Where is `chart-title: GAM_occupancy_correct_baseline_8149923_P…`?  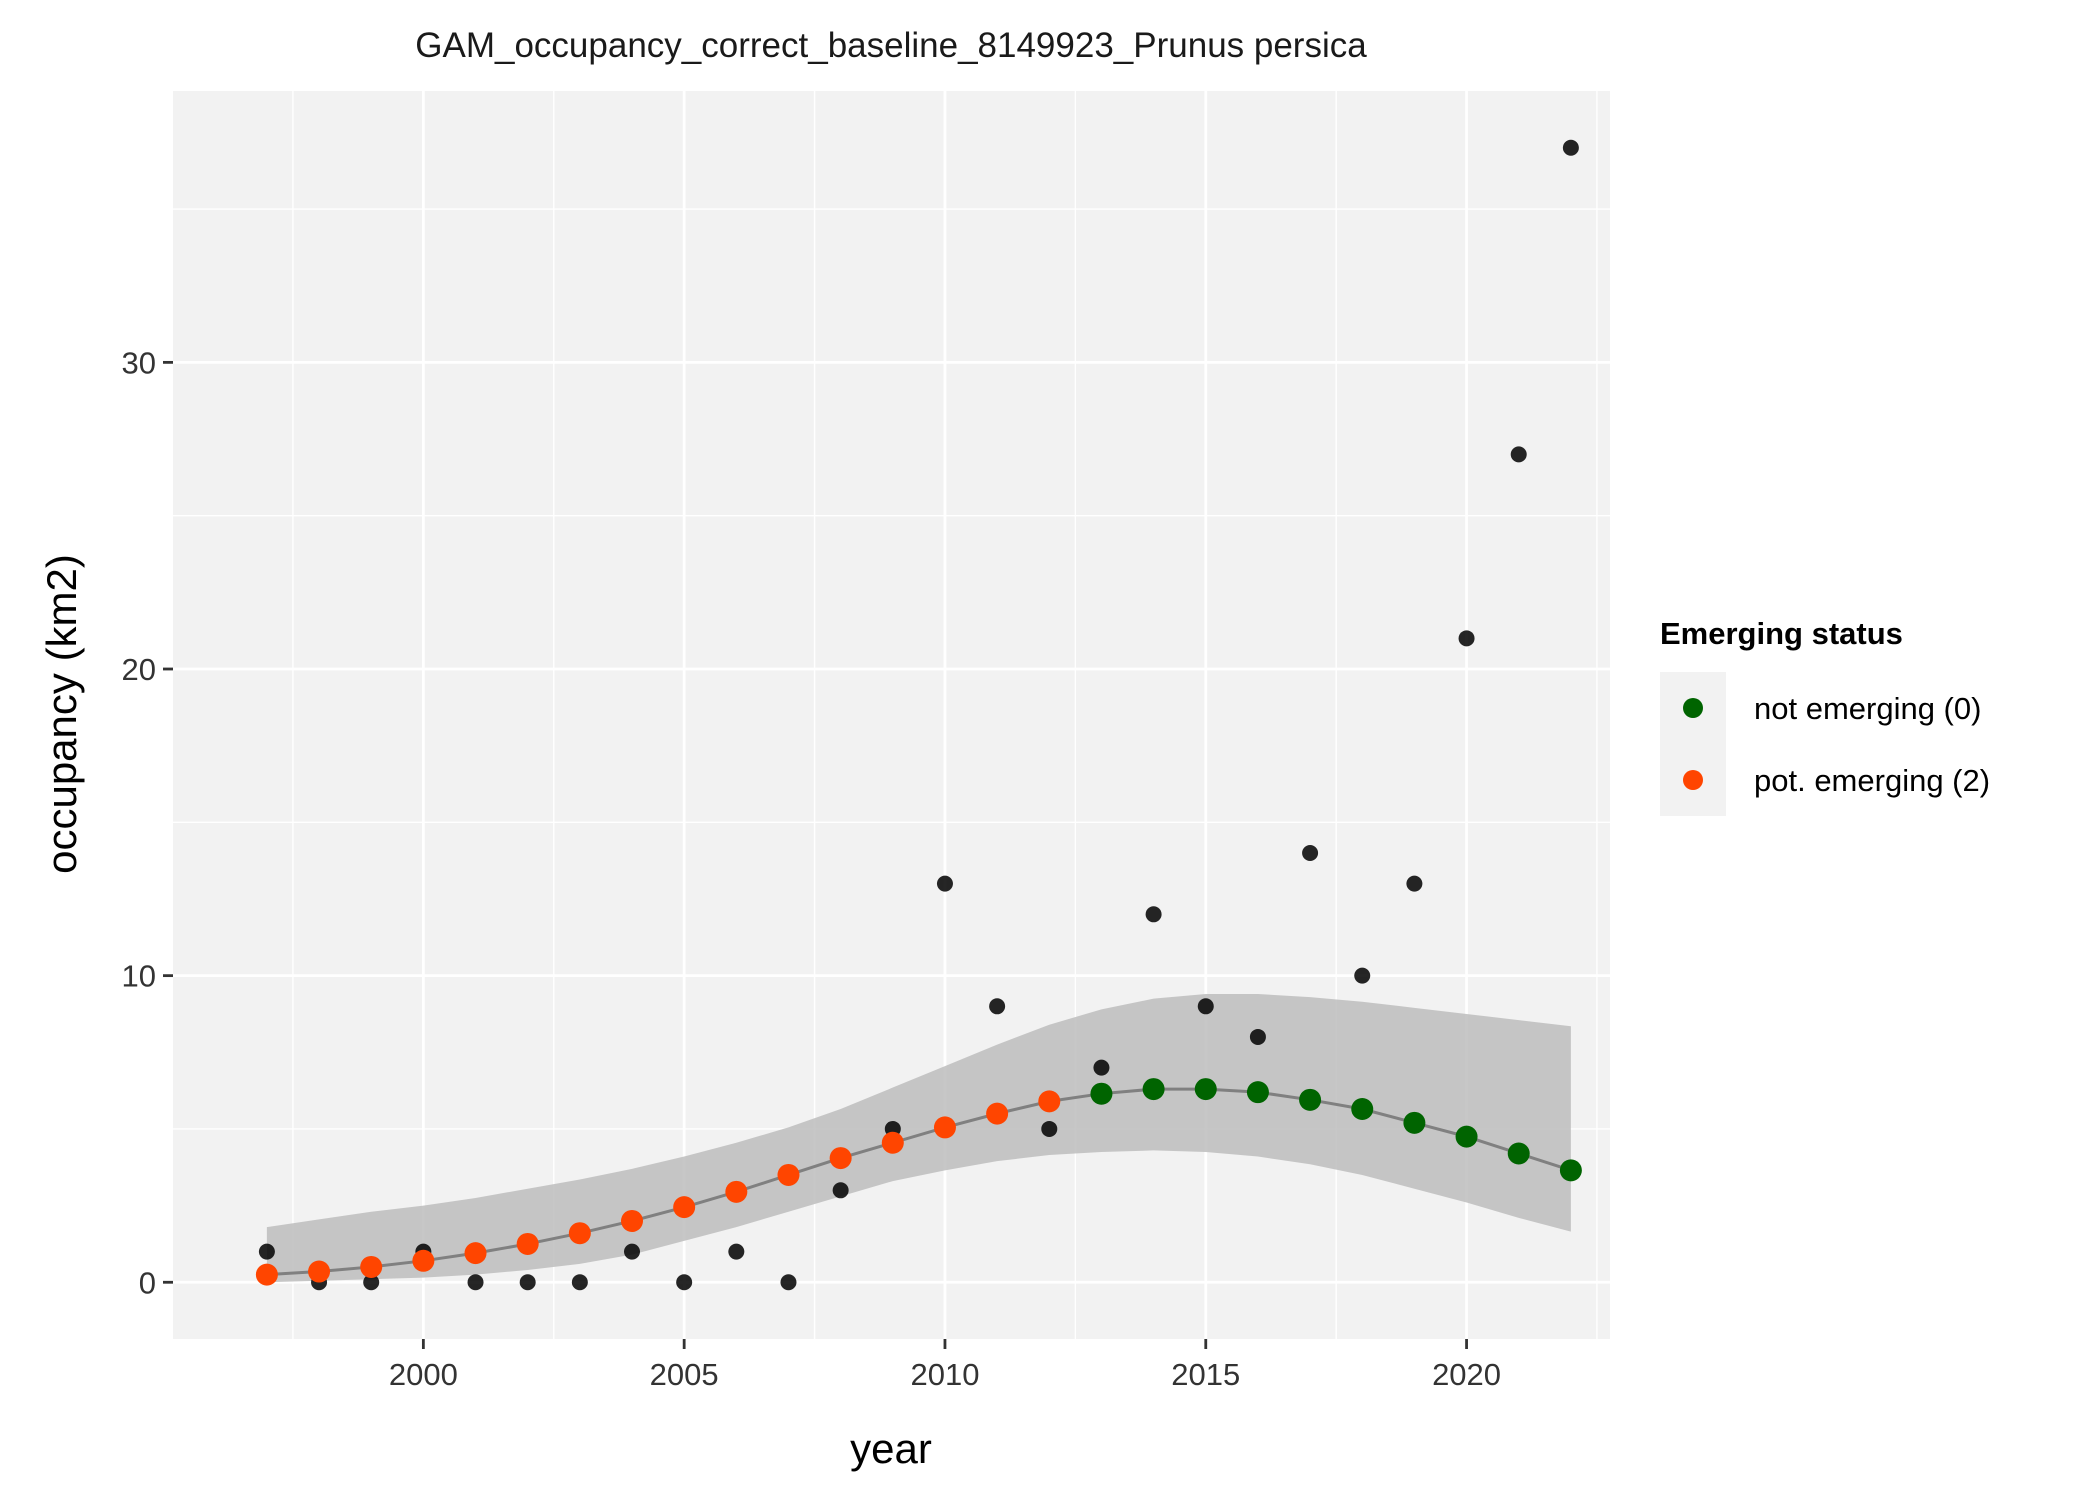
chart-title: GAM_occupancy_correct_baseline_8149923_P… is located at coordinates (891, 45).